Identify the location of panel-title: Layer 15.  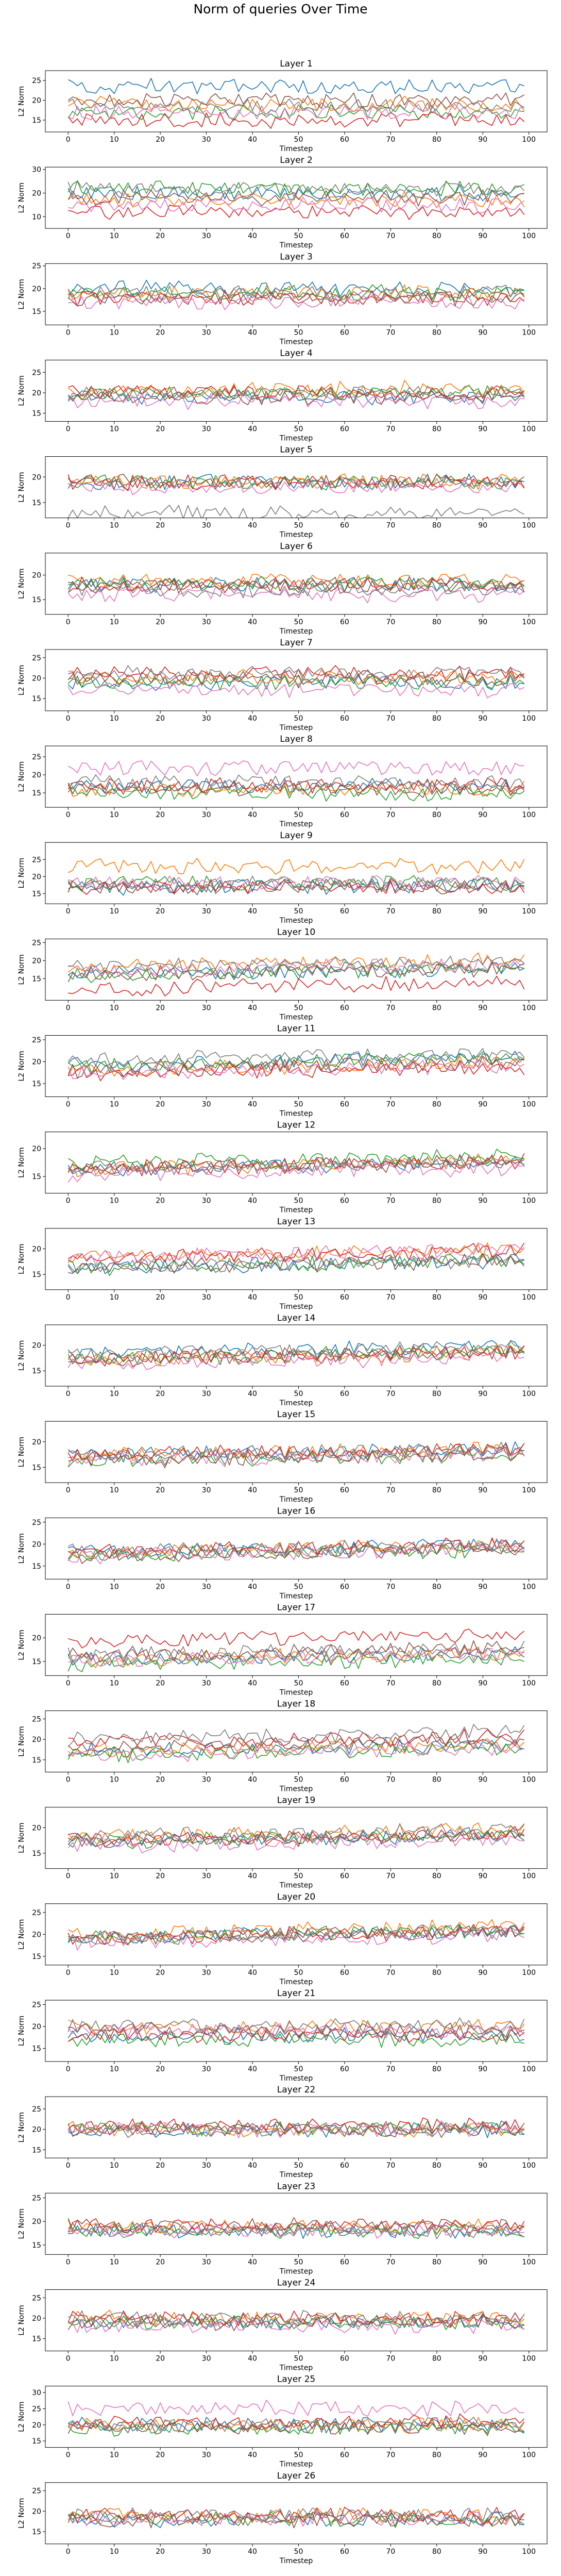
(296, 1414).